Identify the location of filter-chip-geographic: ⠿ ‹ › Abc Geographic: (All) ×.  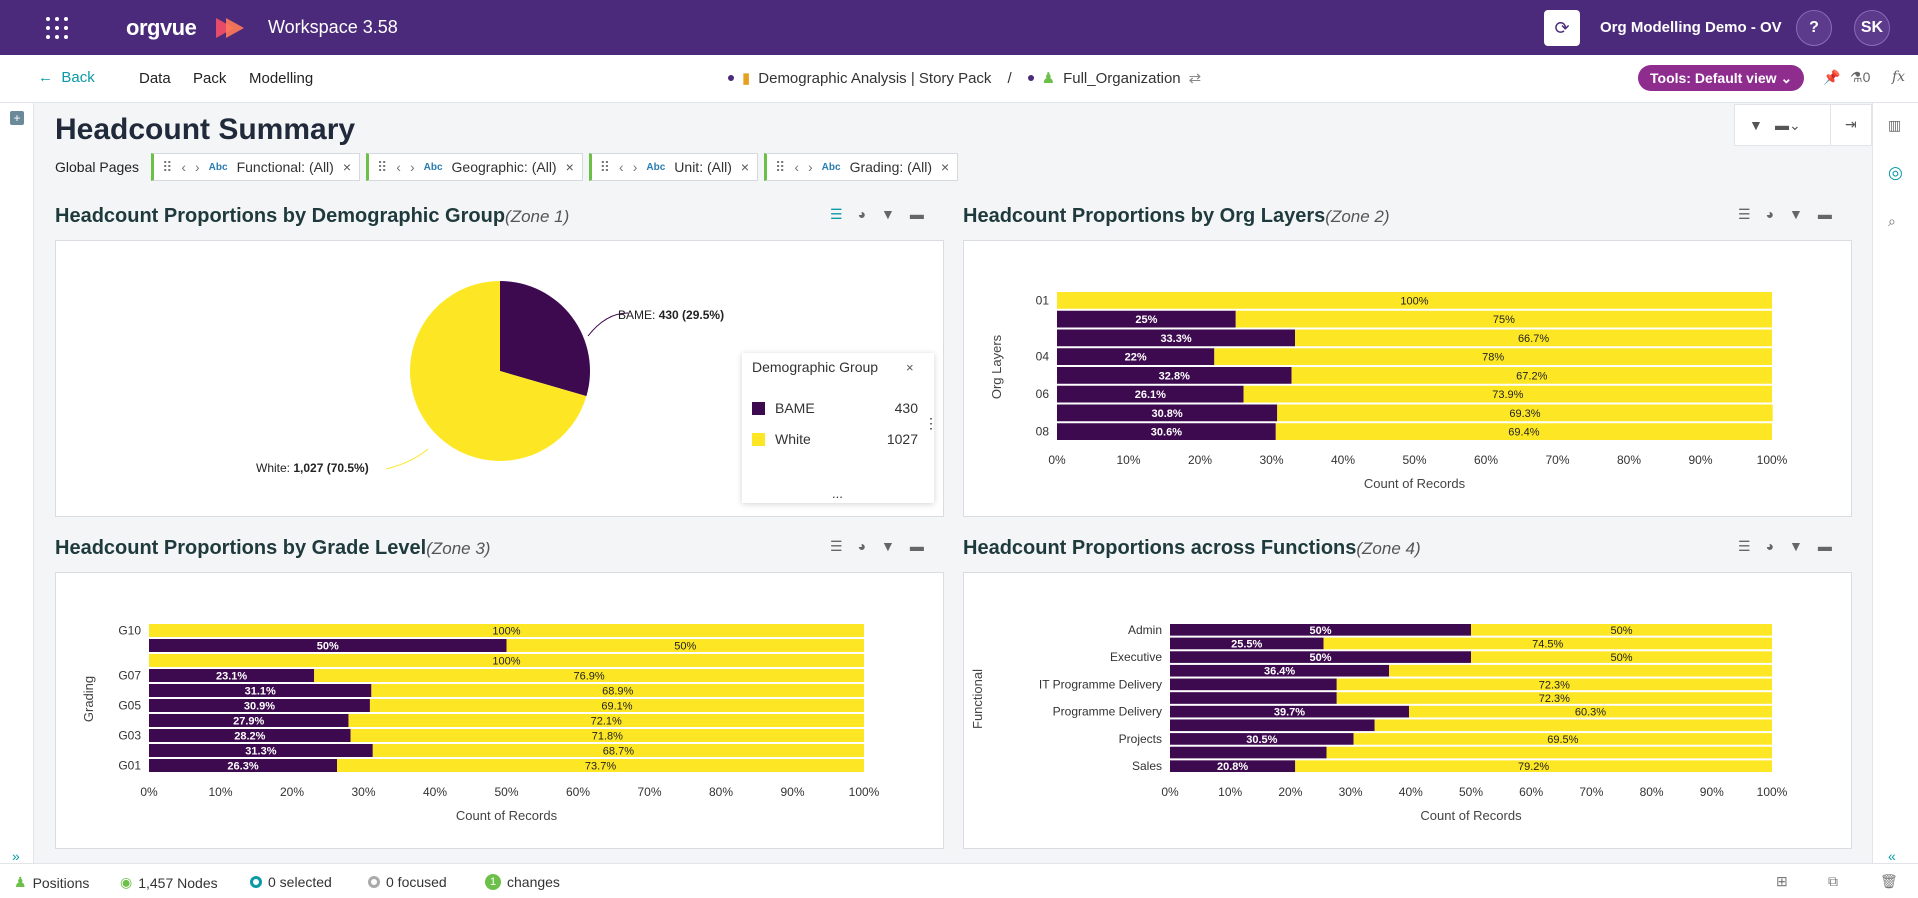
(474, 167).